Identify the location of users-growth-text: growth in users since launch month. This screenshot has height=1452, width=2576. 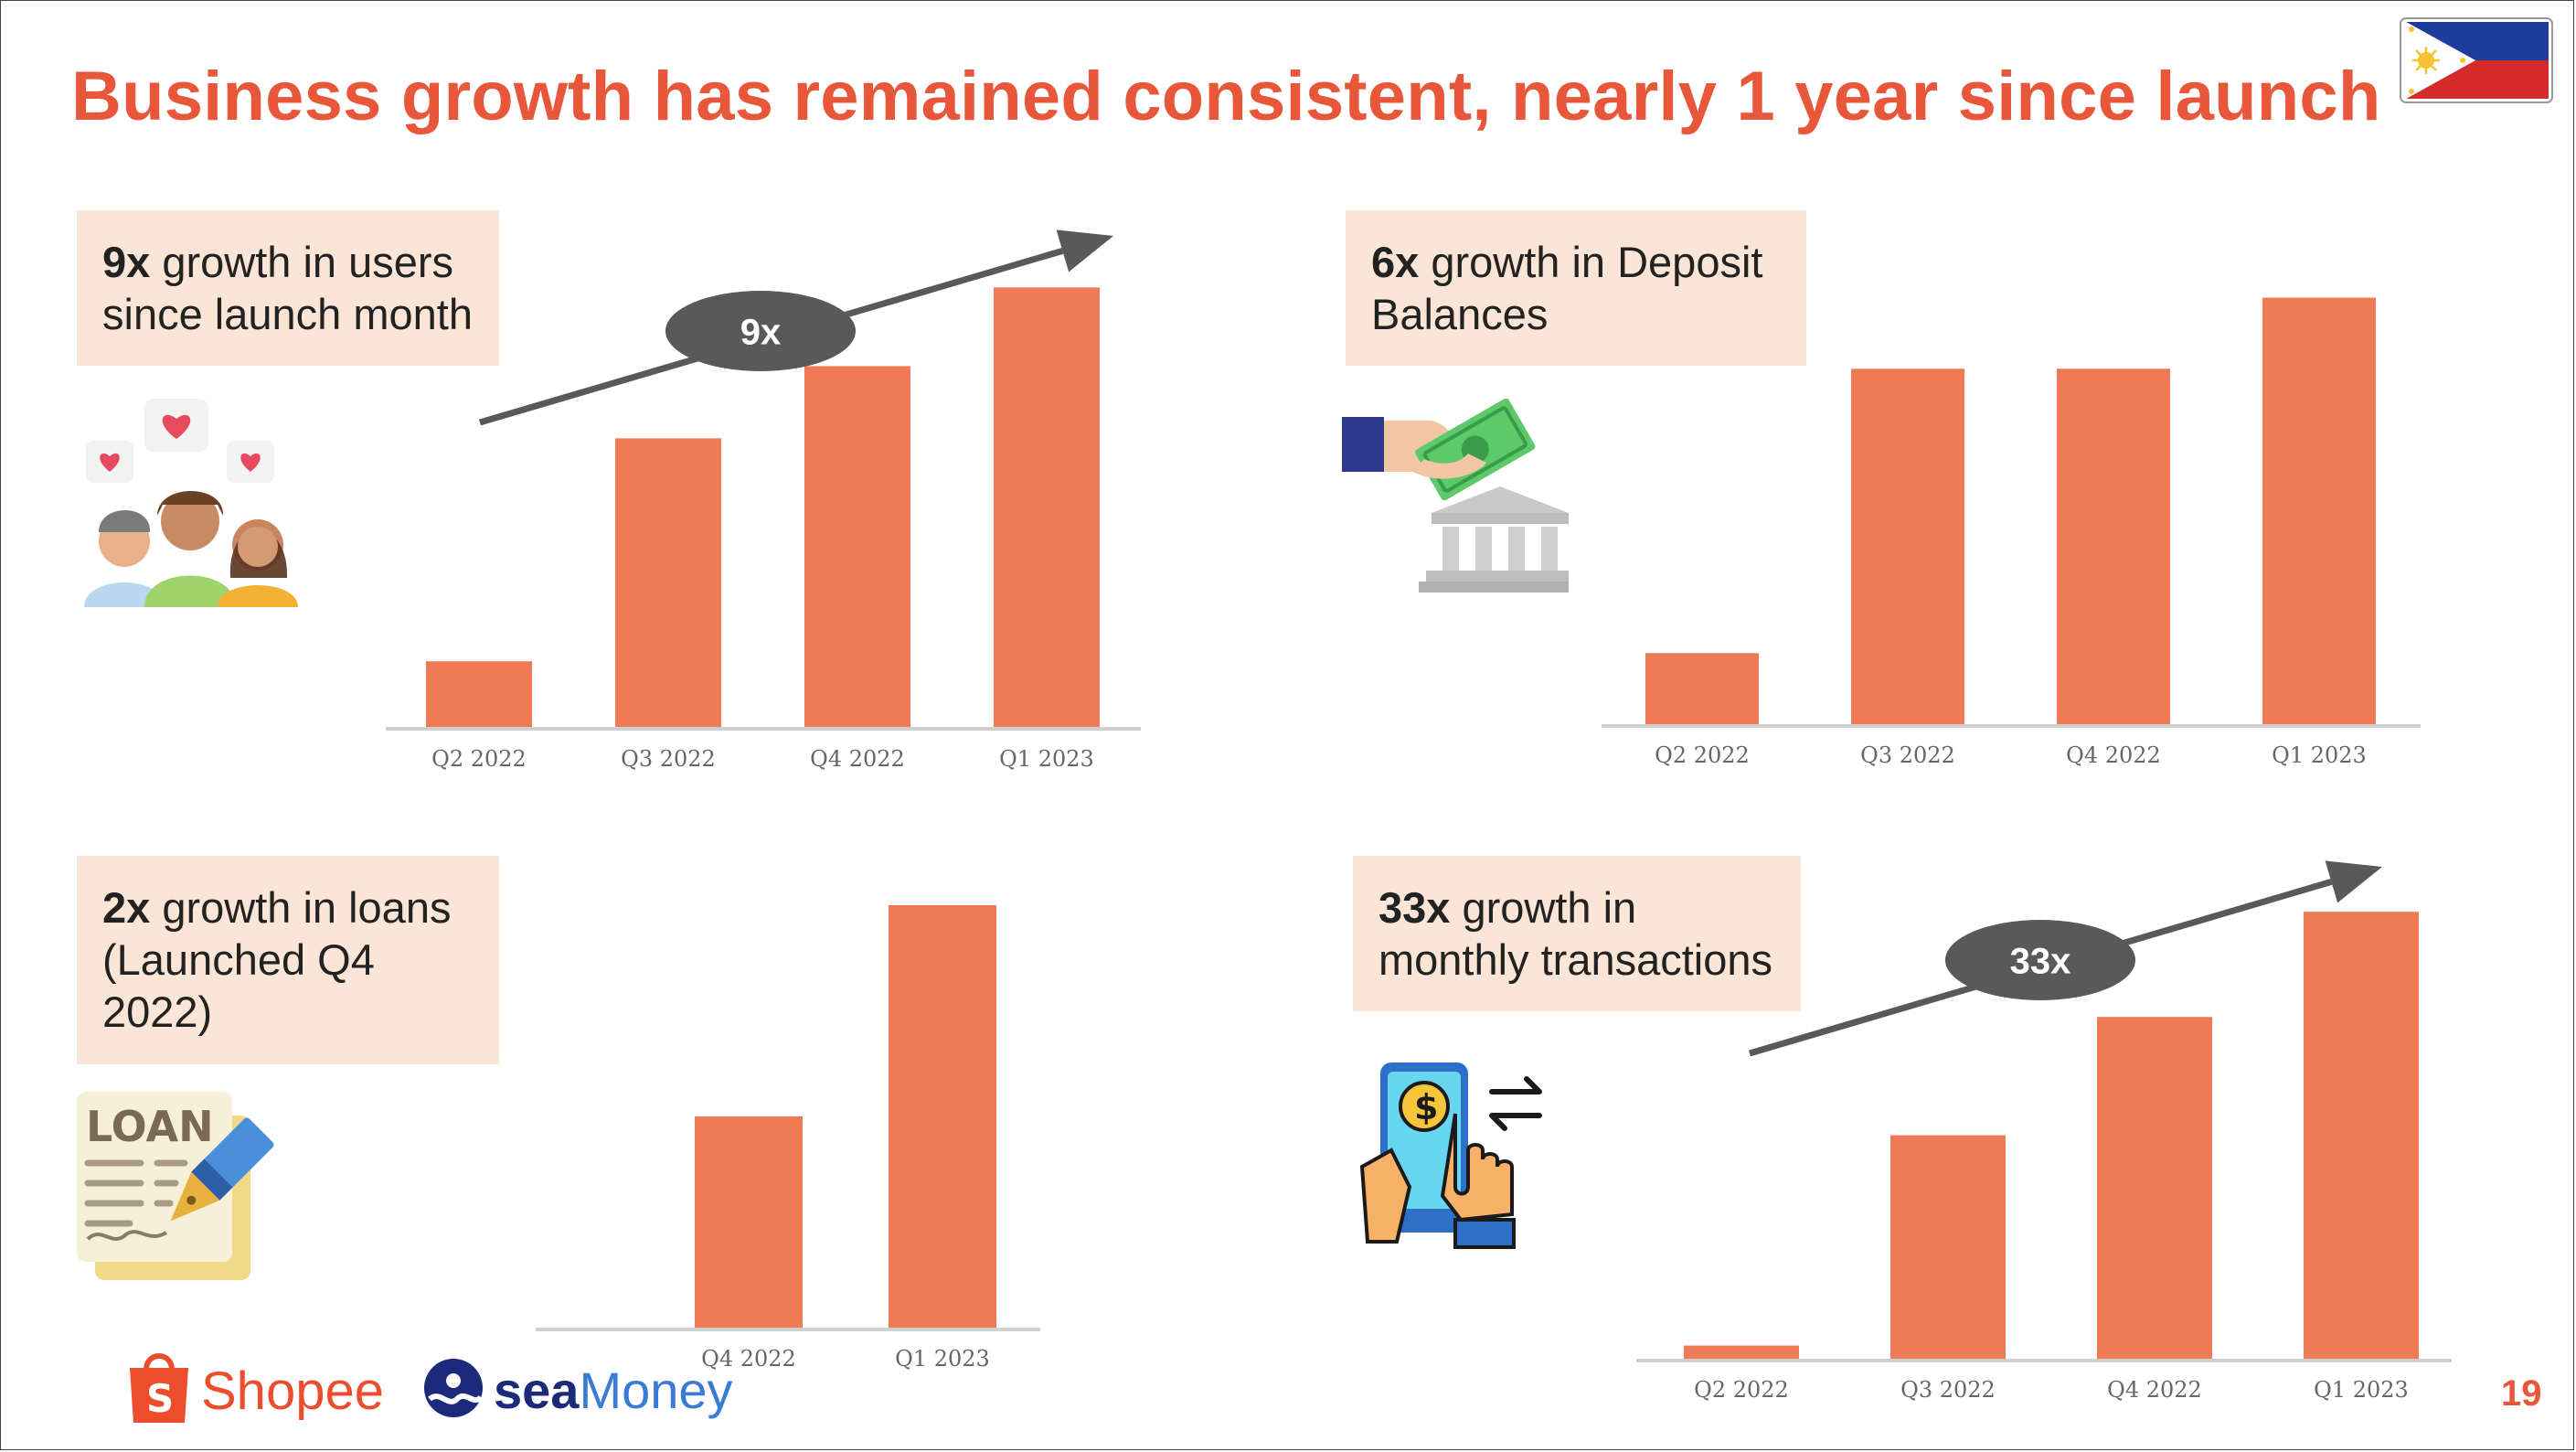
(288, 288).